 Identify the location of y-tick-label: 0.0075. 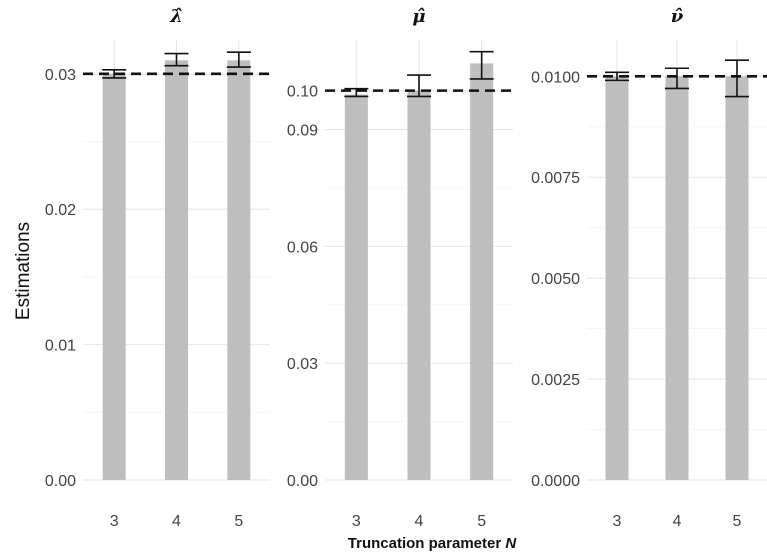
(555, 178).